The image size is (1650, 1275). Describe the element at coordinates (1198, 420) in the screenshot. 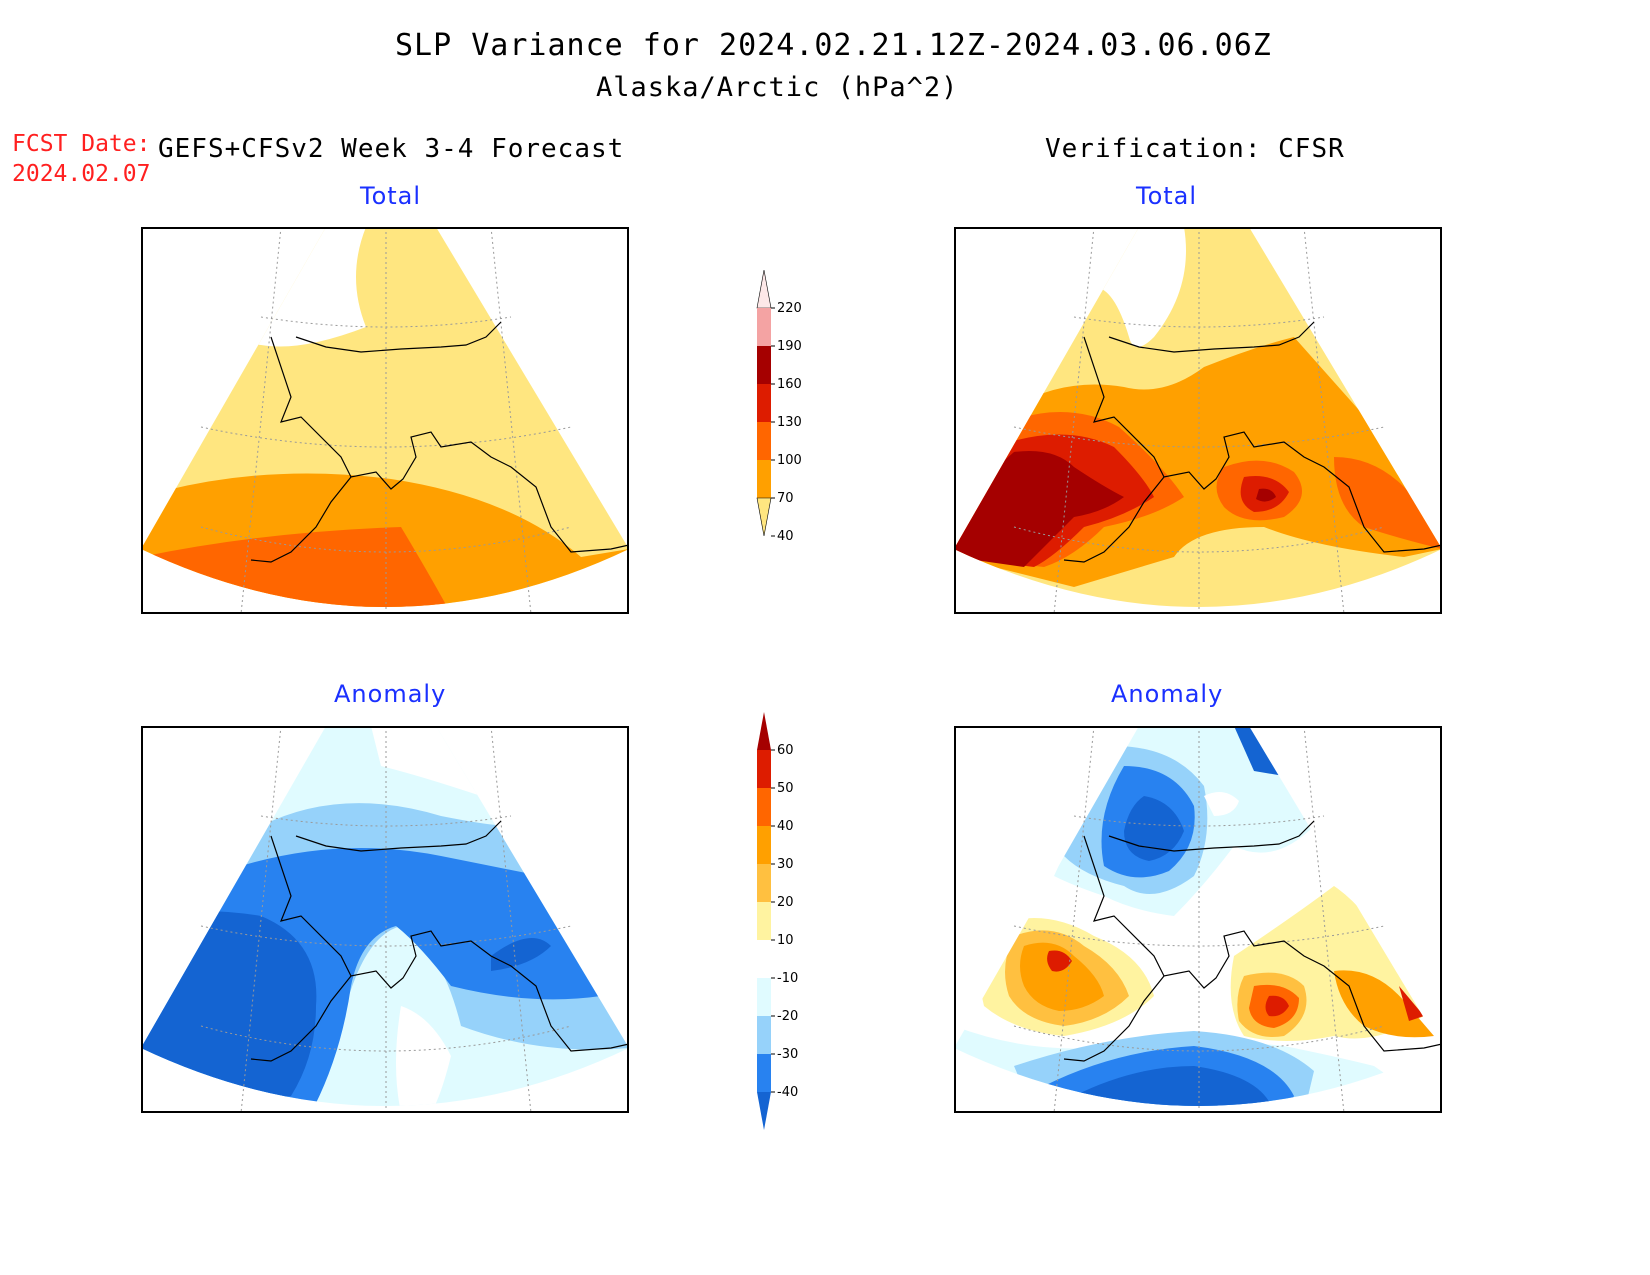

I see `map-verif-total` at that location.